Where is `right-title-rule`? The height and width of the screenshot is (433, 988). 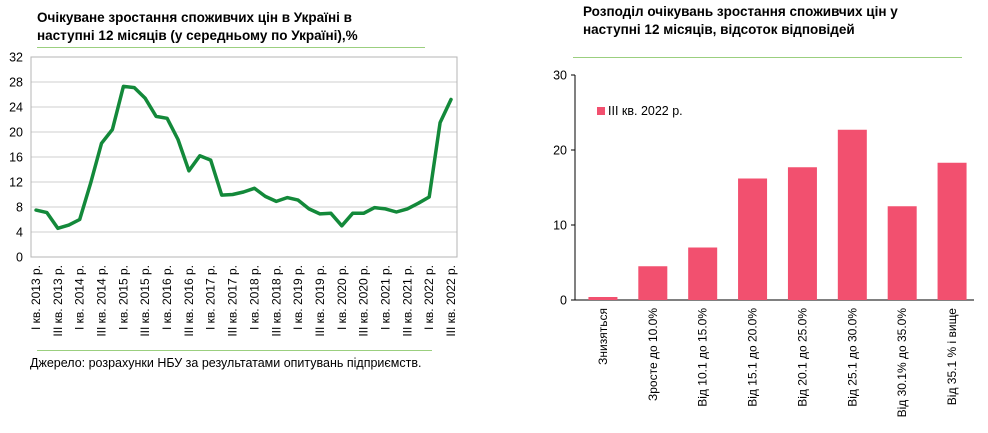 right-title-rule is located at coordinates (767, 57).